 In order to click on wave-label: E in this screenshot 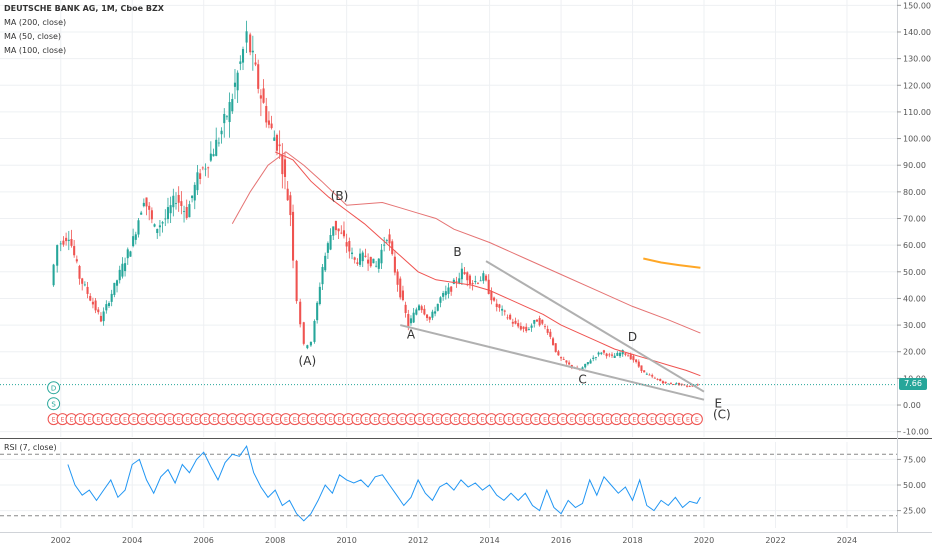, I will do `click(719, 404)`.